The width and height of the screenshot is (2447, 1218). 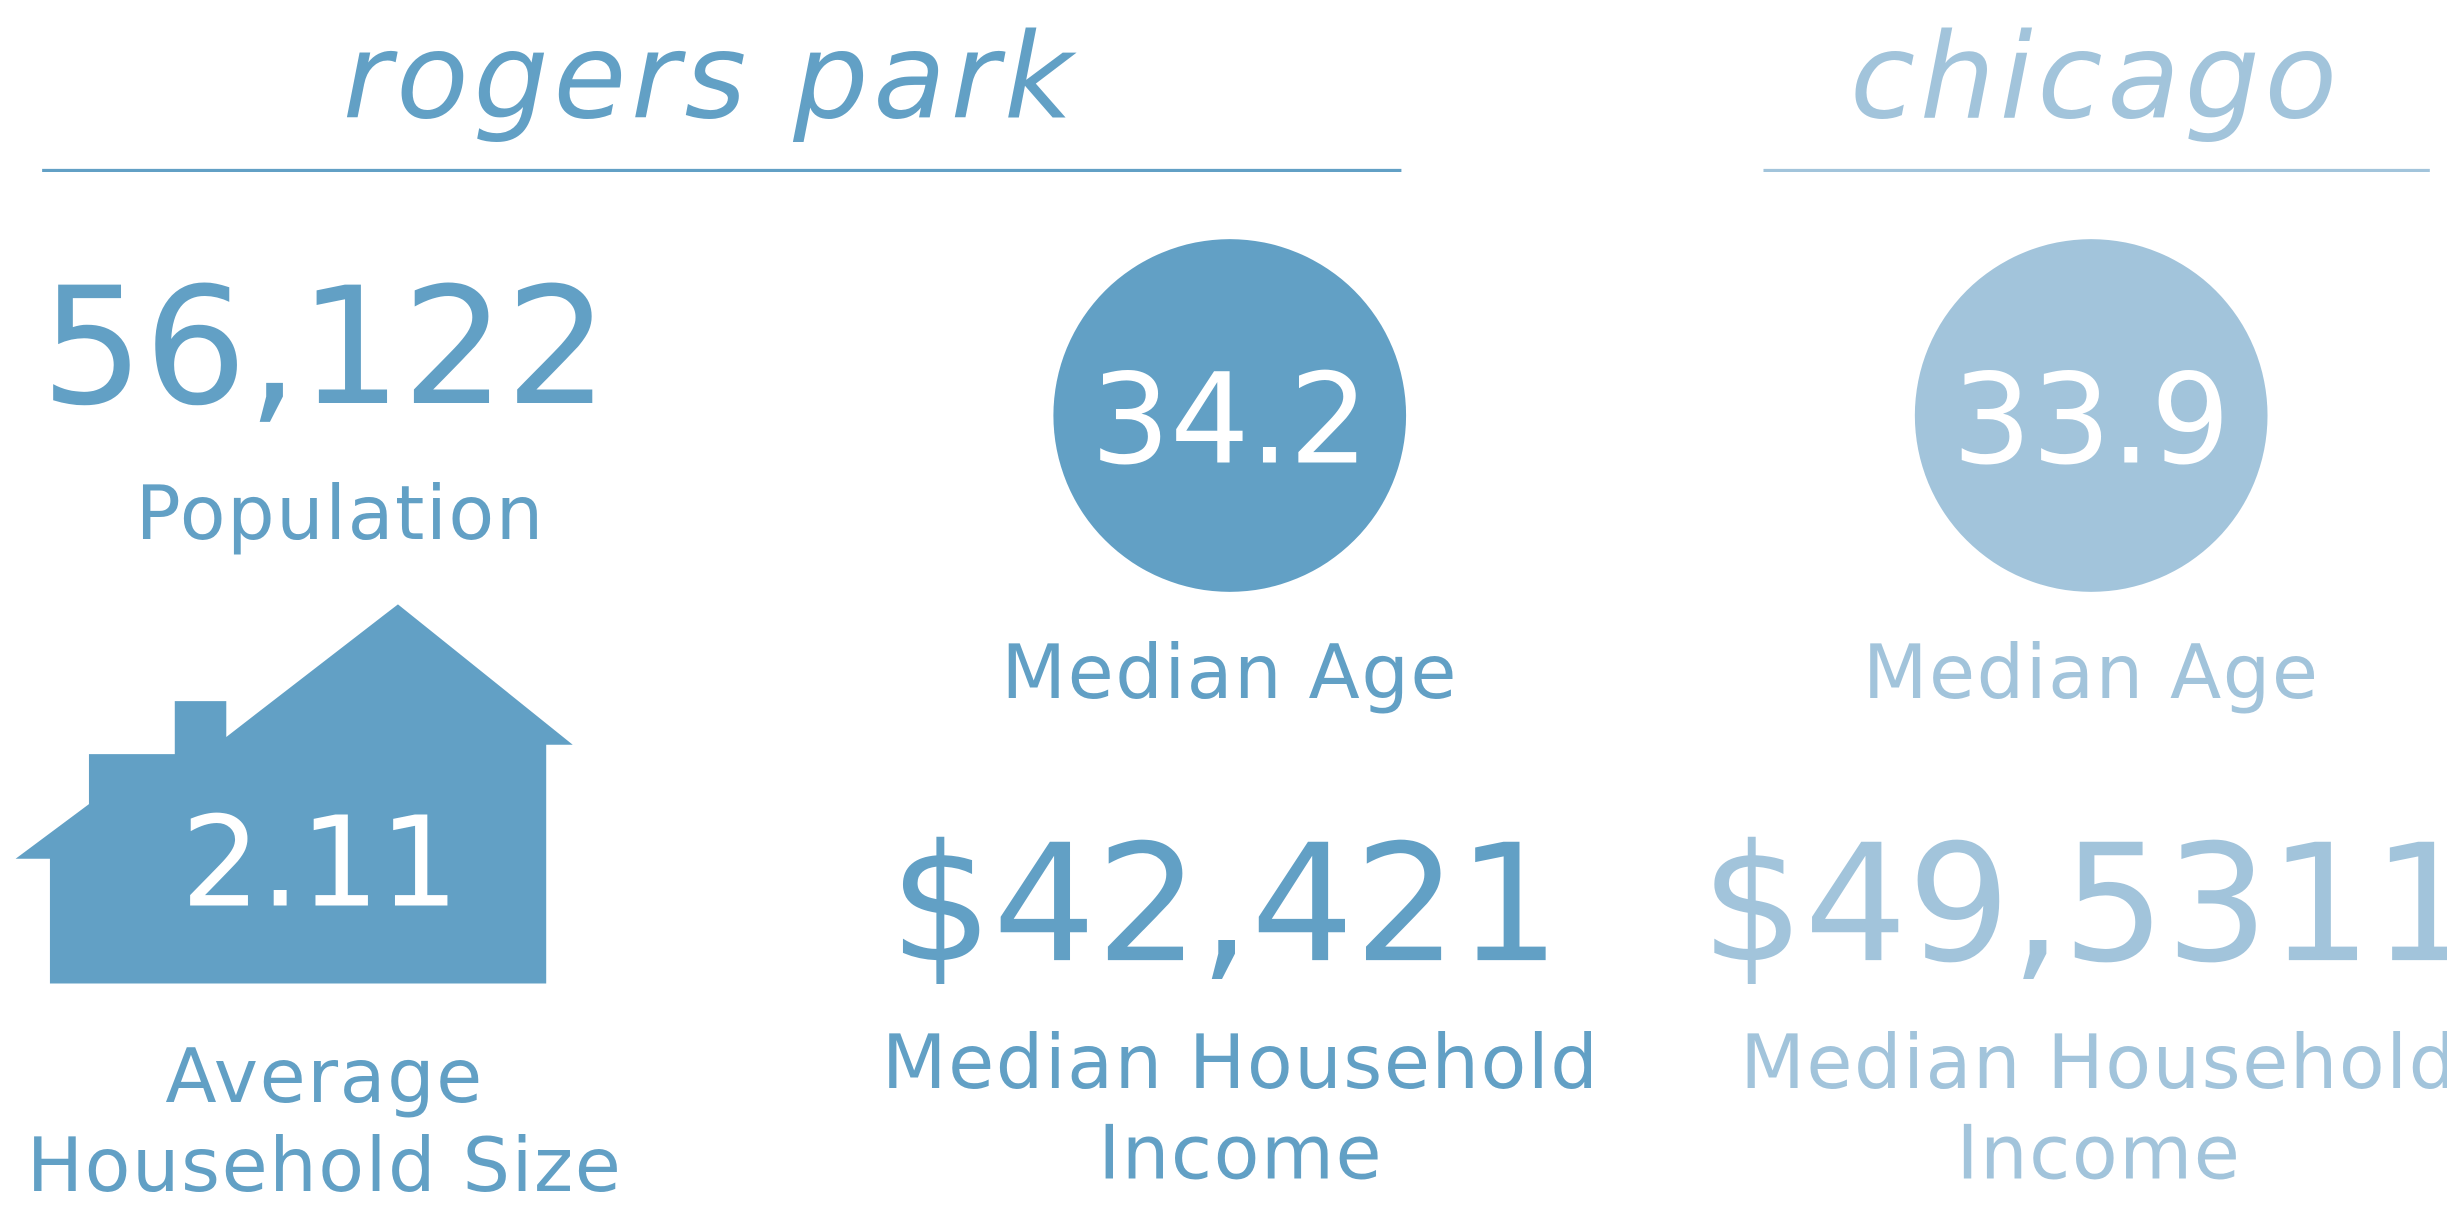 I want to click on section-title: chicago, so click(x=2096, y=76).